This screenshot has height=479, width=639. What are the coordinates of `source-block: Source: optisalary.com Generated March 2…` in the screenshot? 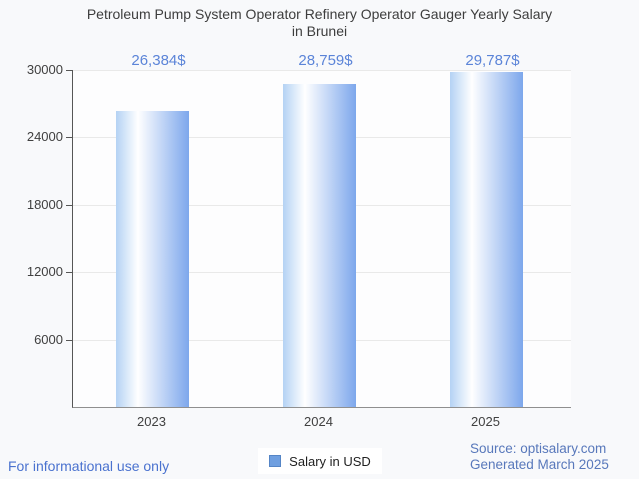 It's located at (539, 457).